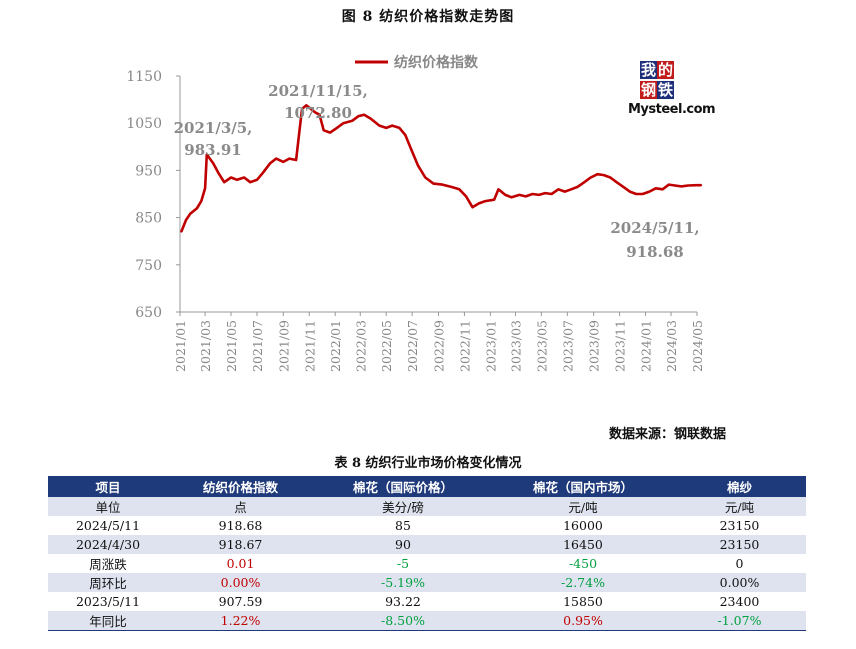  Describe the element at coordinates (427, 621) in the screenshot. I see `table-row: 年同比 1.22% -8.50% 0.95% -1.07%` at that location.